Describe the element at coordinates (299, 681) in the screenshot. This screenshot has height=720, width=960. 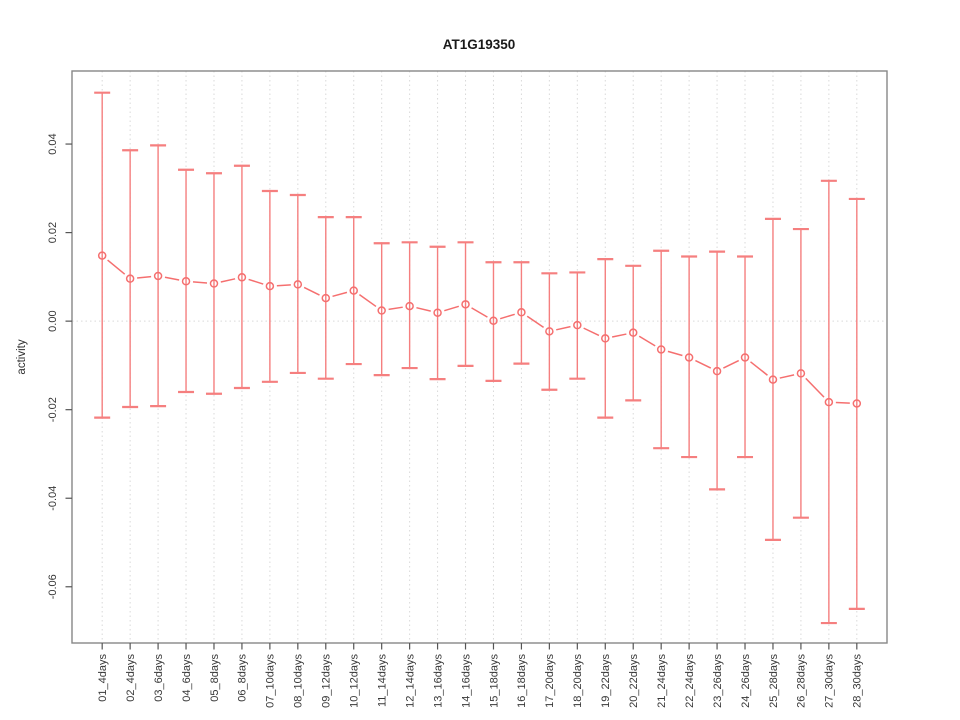
I see `x-tick-label: 08_10days` at that location.